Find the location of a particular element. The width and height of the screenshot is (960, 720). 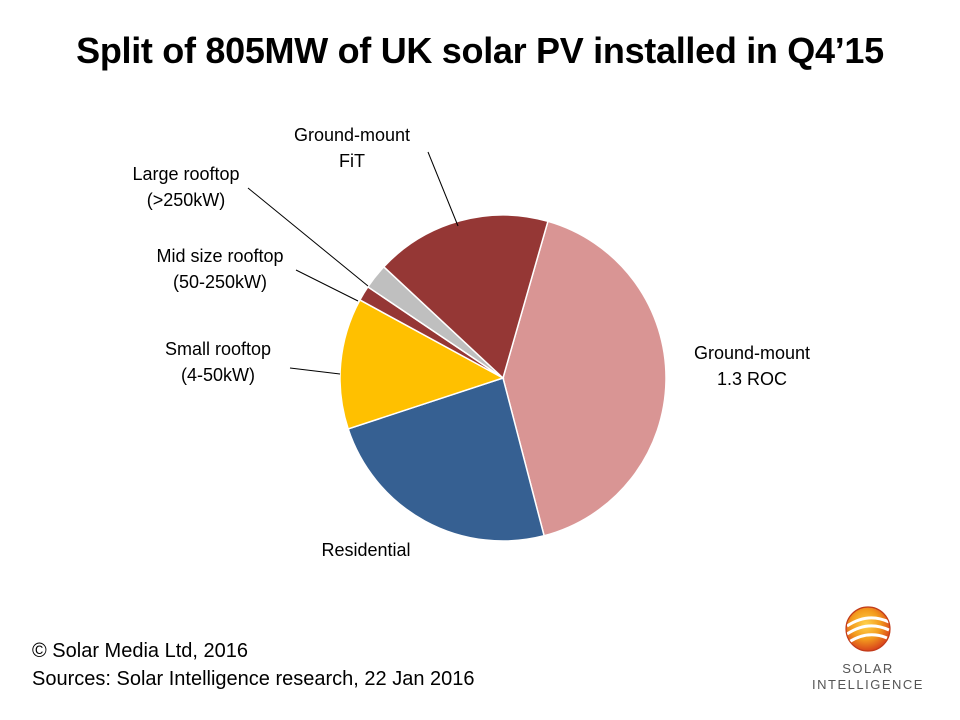

slice-label-line: Large rooftop is located at coordinates (185, 174).